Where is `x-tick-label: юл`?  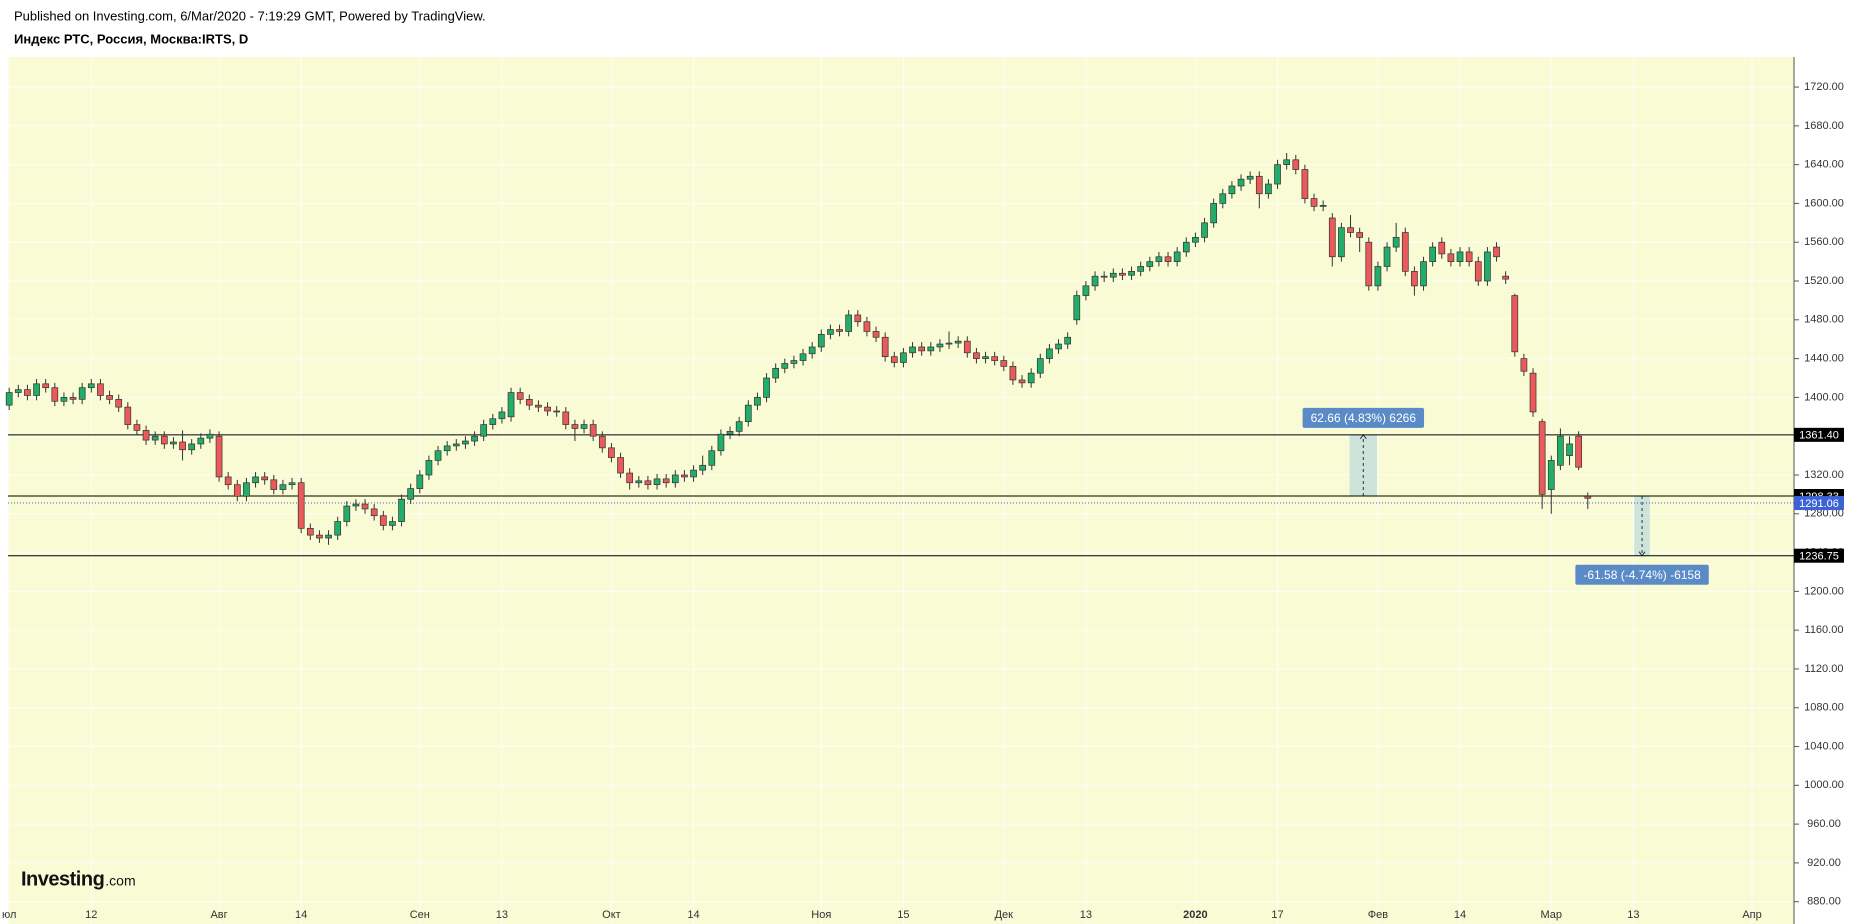 x-tick-label: юл is located at coordinates (9, 915).